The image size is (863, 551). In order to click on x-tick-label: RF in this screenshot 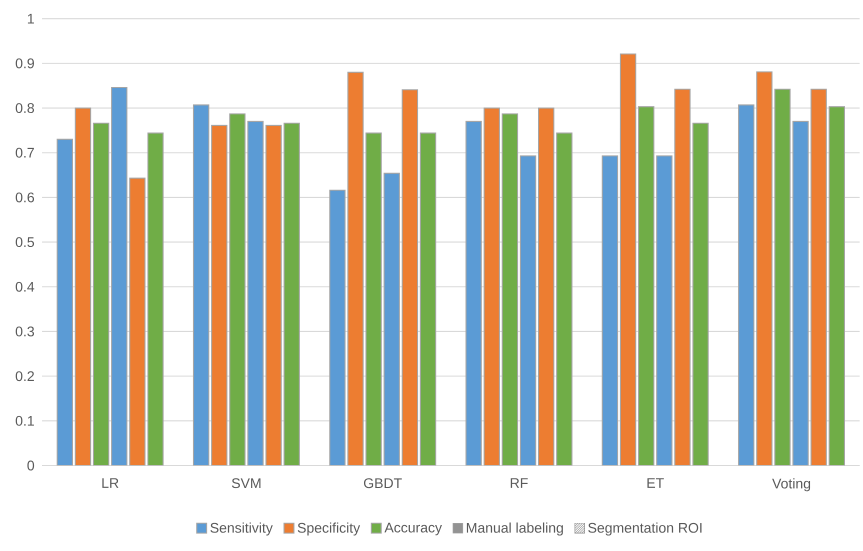, I will do `click(519, 483)`.